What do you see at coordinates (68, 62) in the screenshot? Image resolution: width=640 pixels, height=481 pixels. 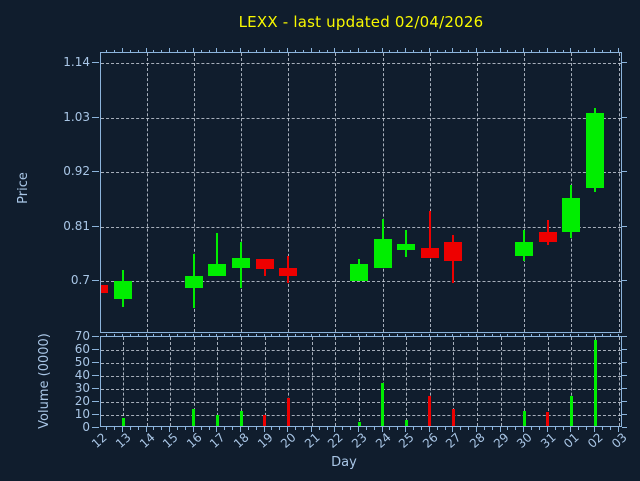 I see `price-tick-label: 1.14` at bounding box center [68, 62].